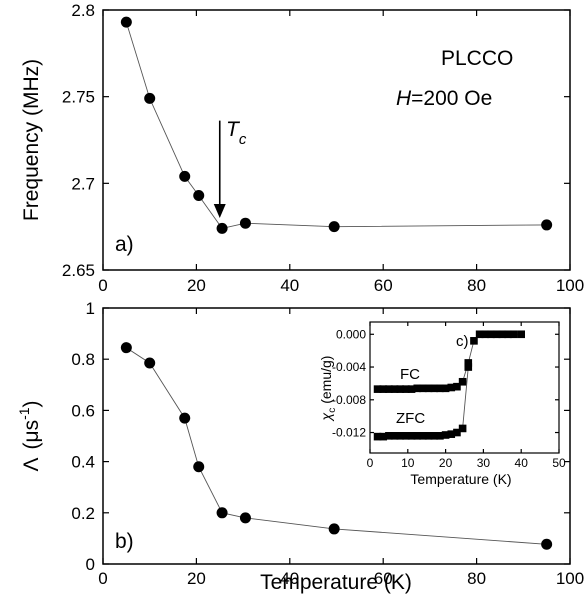 The image size is (587, 598). I want to click on chi-unit: (emu/g), so click(326, 380).